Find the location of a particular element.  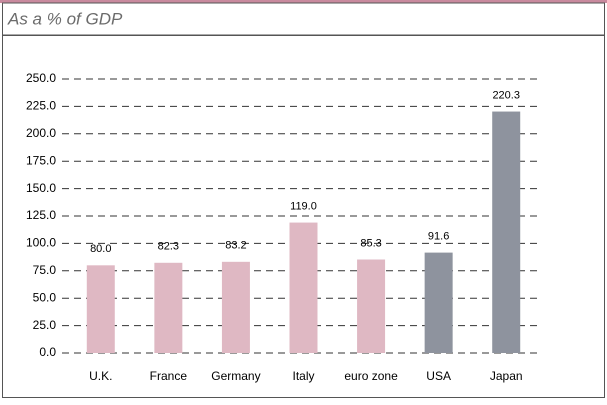

x-tick-label: Germany is located at coordinates (235, 376).